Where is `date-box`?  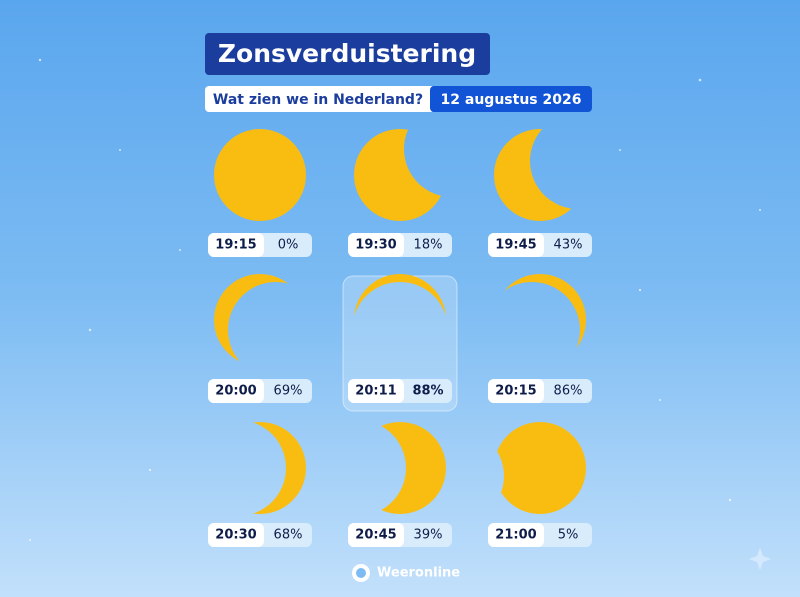
date-box is located at coordinates (511, 99).